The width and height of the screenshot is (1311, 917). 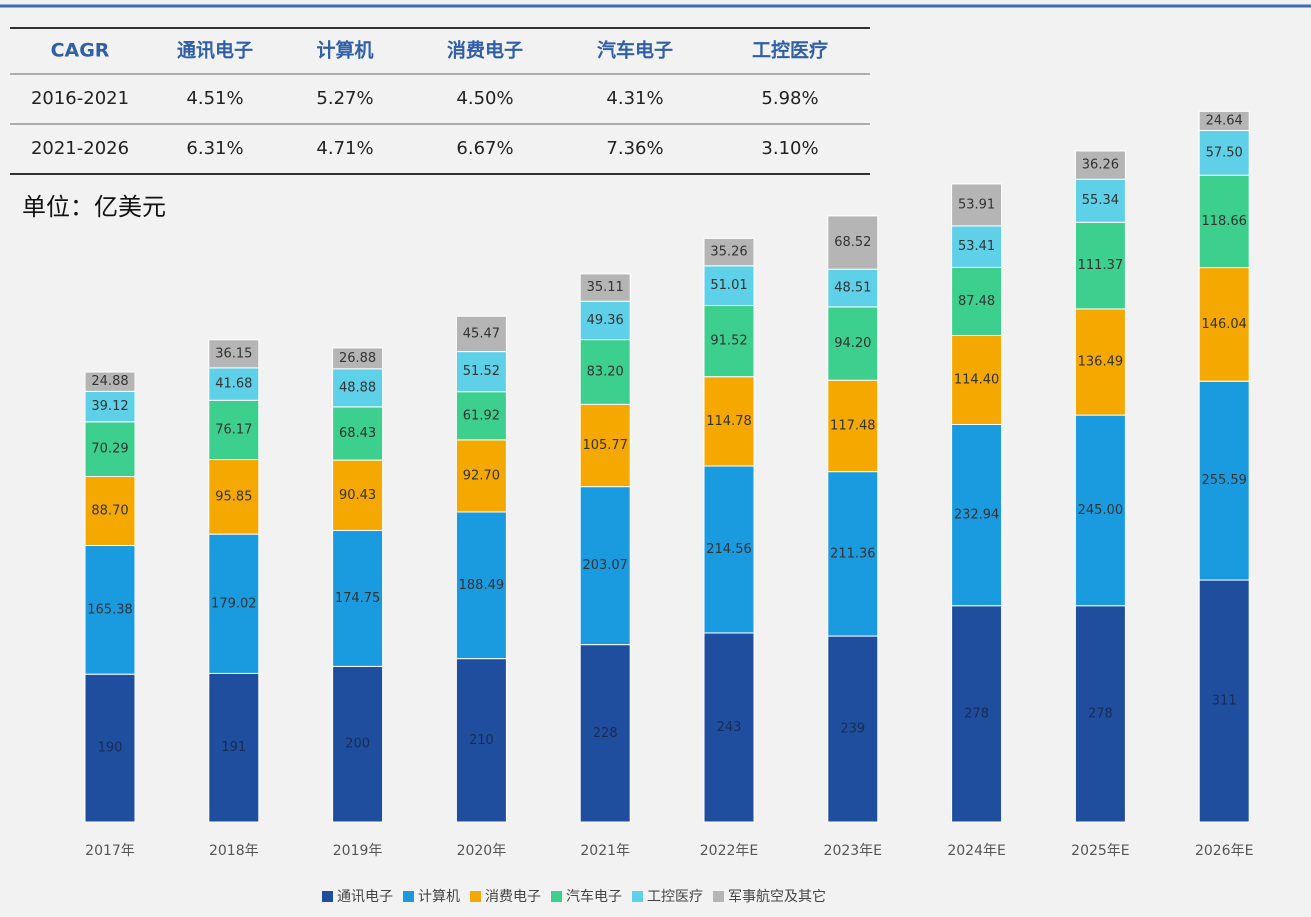 What do you see at coordinates (357, 495) in the screenshot?
I see `data-label: 90.43` at bounding box center [357, 495].